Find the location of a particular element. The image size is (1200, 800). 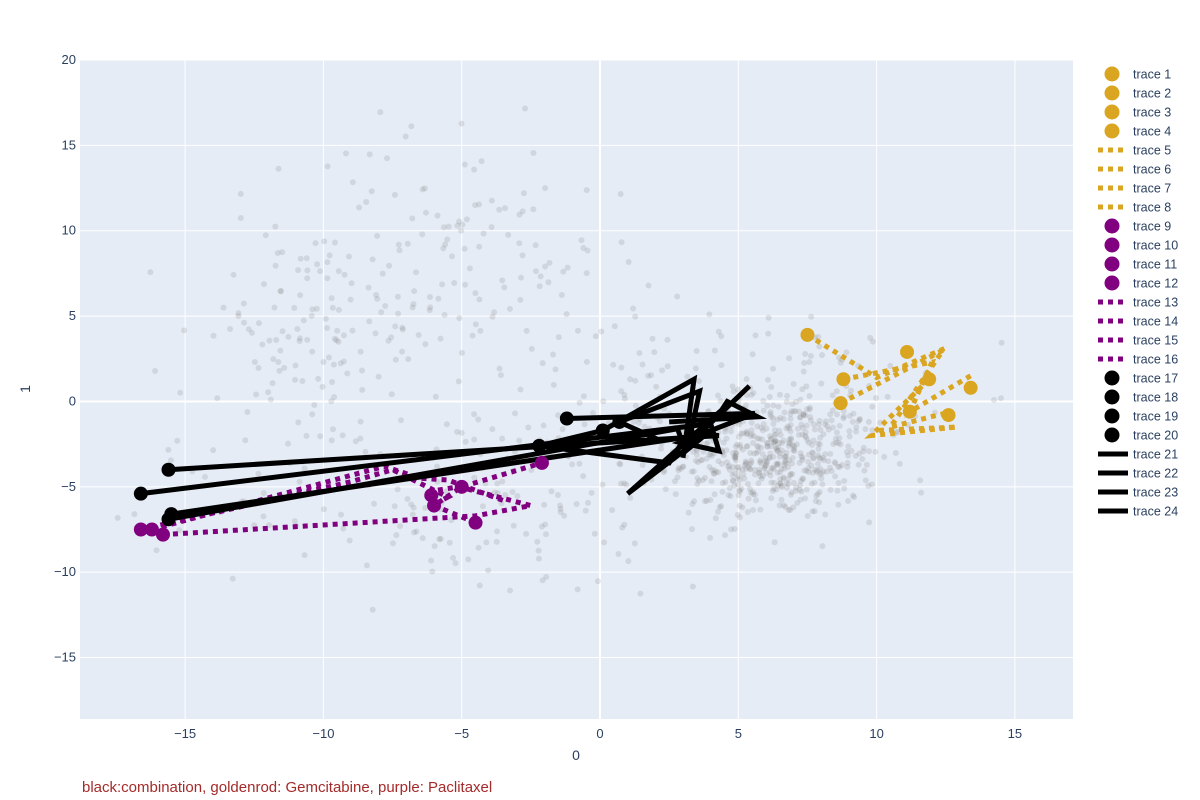

legend-item-label: trace 17 is located at coordinates (1155, 379).